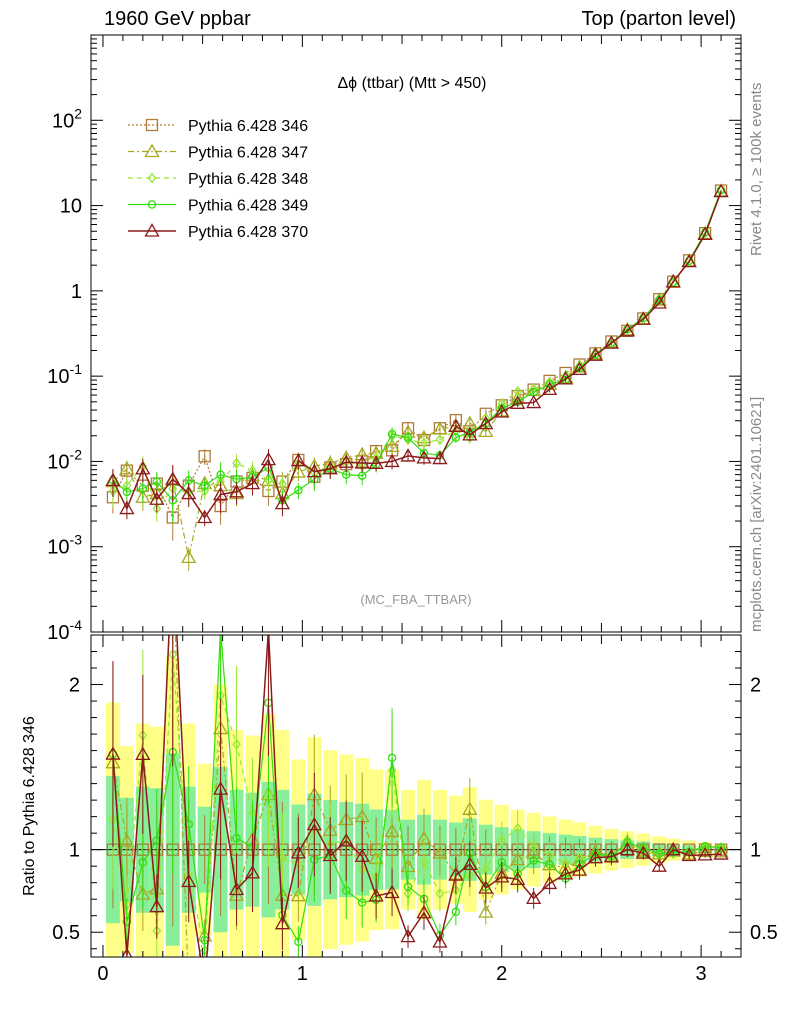  What do you see at coordinates (64, 545) in the screenshot?
I see `ytick-label-1: 10⁻³` at bounding box center [64, 545].